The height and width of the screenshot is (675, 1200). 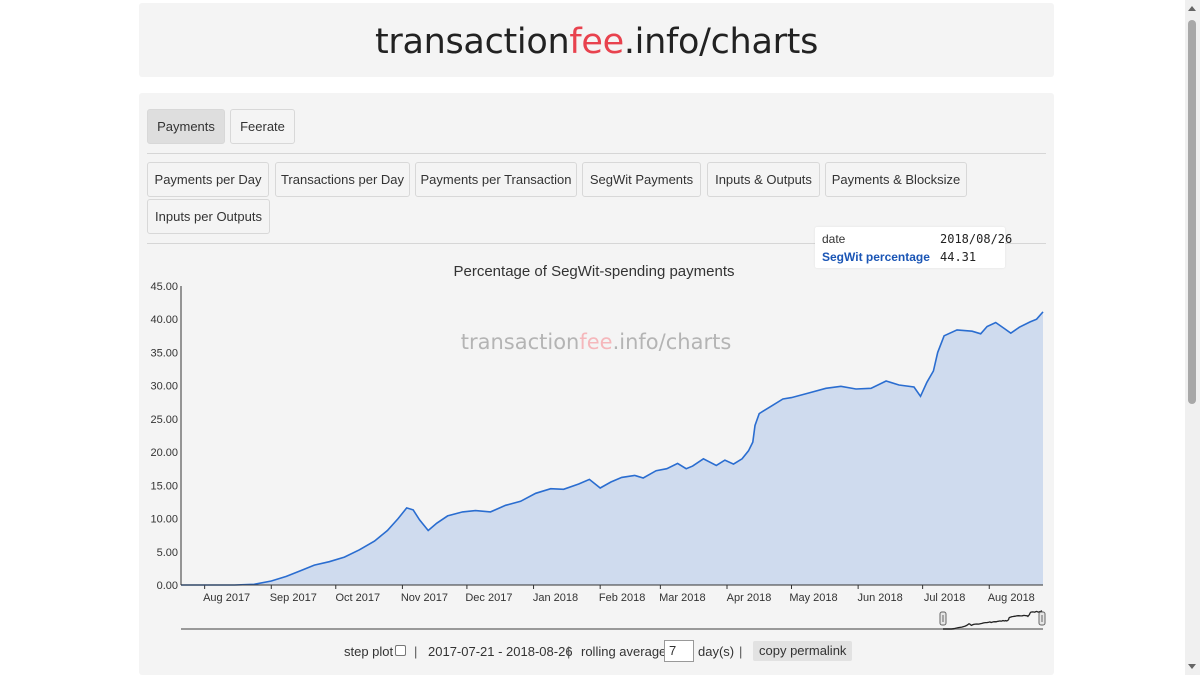 What do you see at coordinates (624, 651) in the screenshot?
I see `rolling-average-label: rolling average` at bounding box center [624, 651].